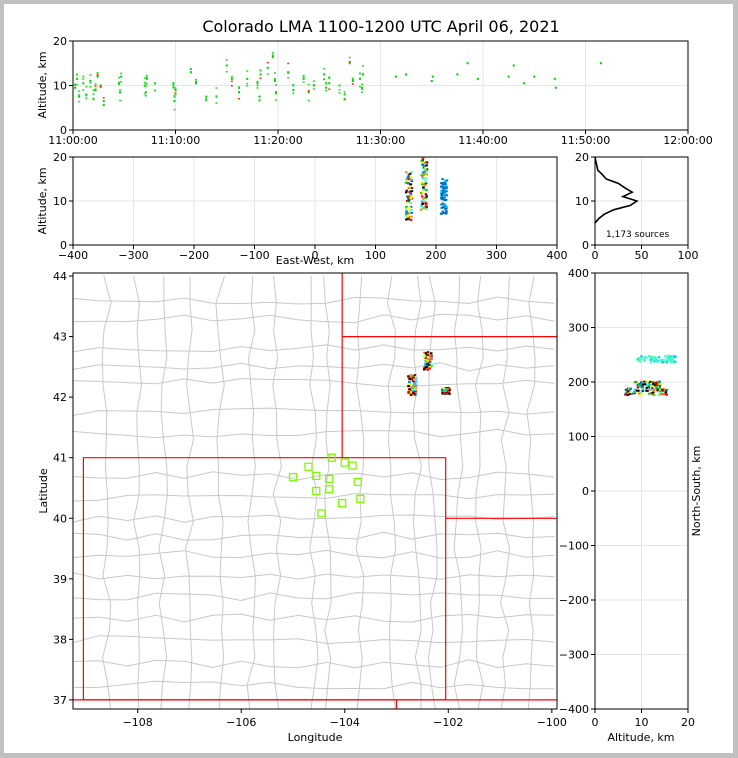 This screenshot has width=738, height=758. I want to click on altitude-time-x-tick-label: 11:30:00, so click(380, 140).